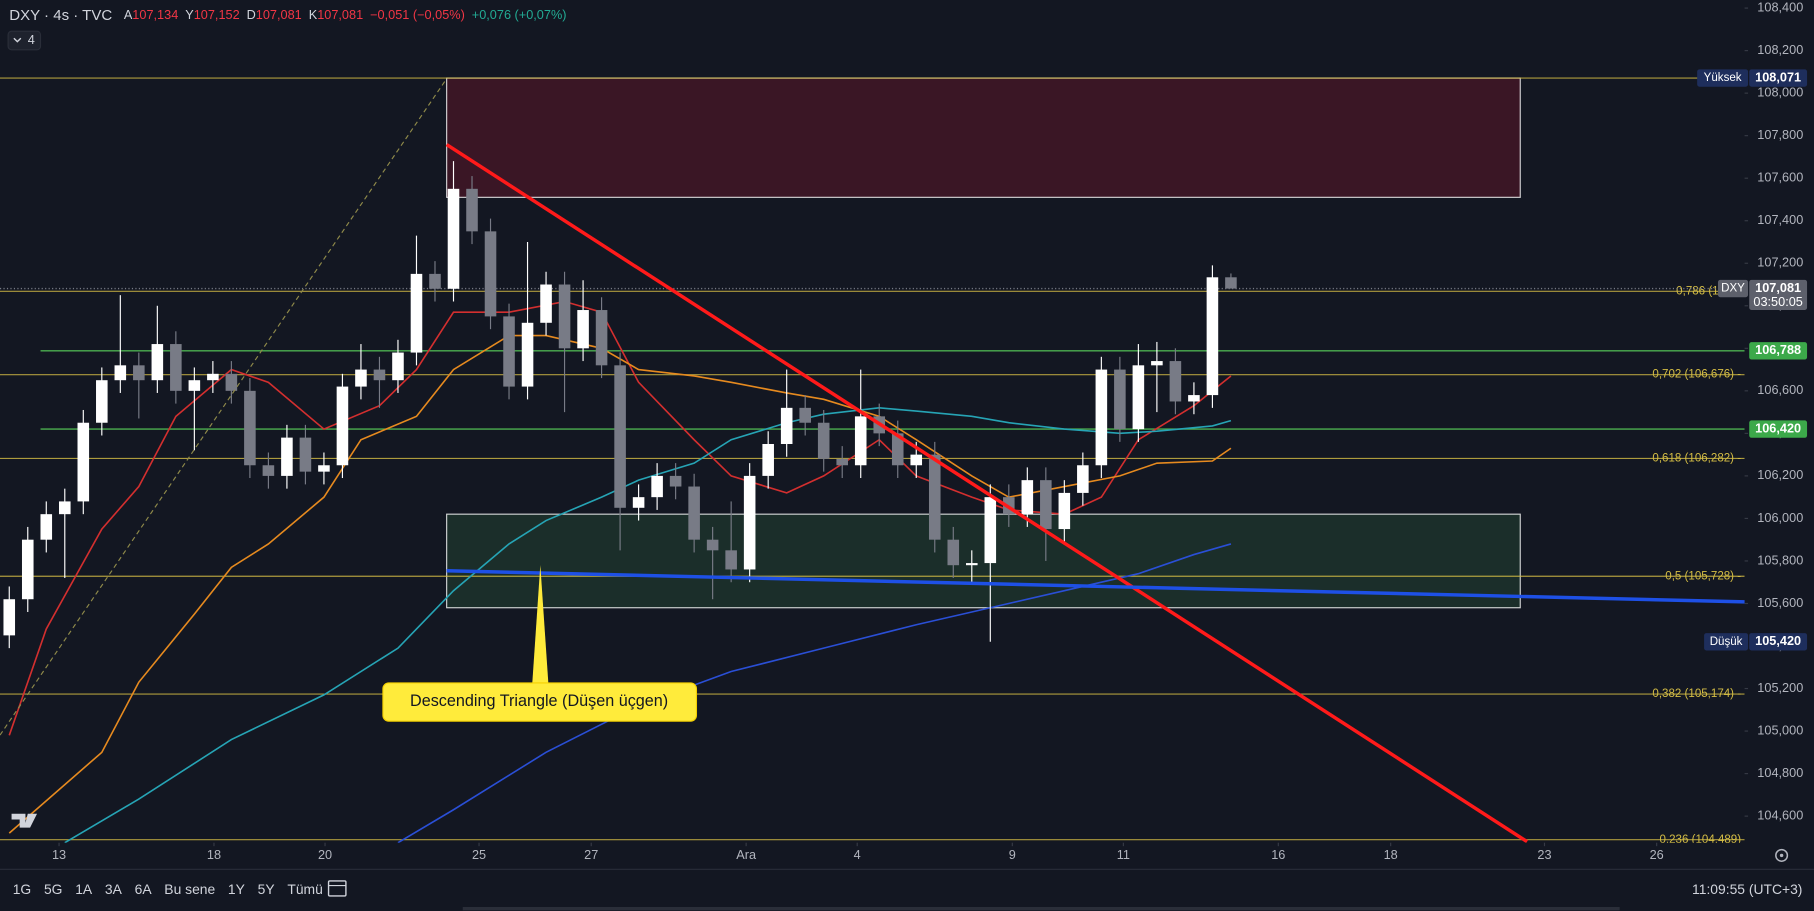 The height and width of the screenshot is (911, 1814). Describe the element at coordinates (519, 15) in the screenshot. I see `change-ext: +0,076 (+0,07%)` at that location.